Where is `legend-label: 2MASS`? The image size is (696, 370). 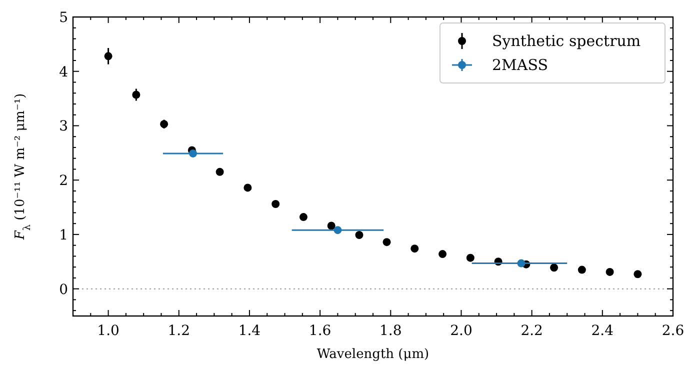
legend-label: 2MASS is located at coordinates (520, 65).